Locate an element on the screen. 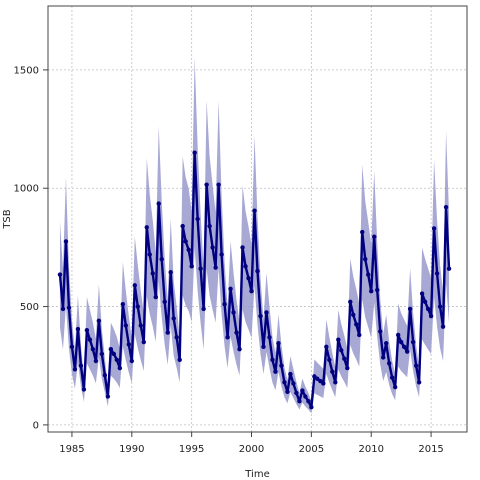 Image resolution: width=480 pixels, height=480 pixels. x-tick-label: 1995 is located at coordinates (191, 449).